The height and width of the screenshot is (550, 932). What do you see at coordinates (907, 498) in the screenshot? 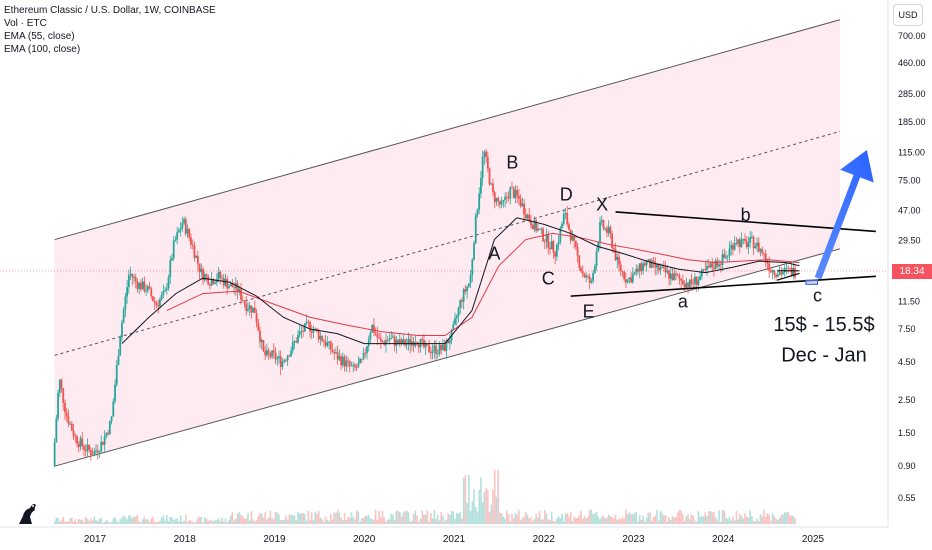
I see `y-tick-label: 0.55` at bounding box center [907, 498].